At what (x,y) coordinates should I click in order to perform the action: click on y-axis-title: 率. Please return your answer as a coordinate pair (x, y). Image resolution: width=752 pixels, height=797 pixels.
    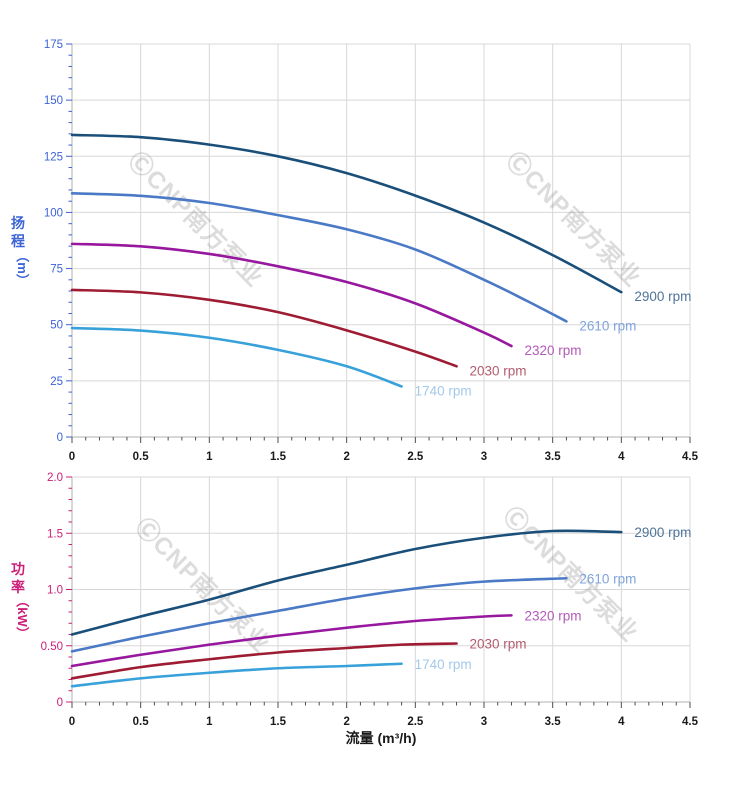
    Looking at the image, I should click on (18, 587).